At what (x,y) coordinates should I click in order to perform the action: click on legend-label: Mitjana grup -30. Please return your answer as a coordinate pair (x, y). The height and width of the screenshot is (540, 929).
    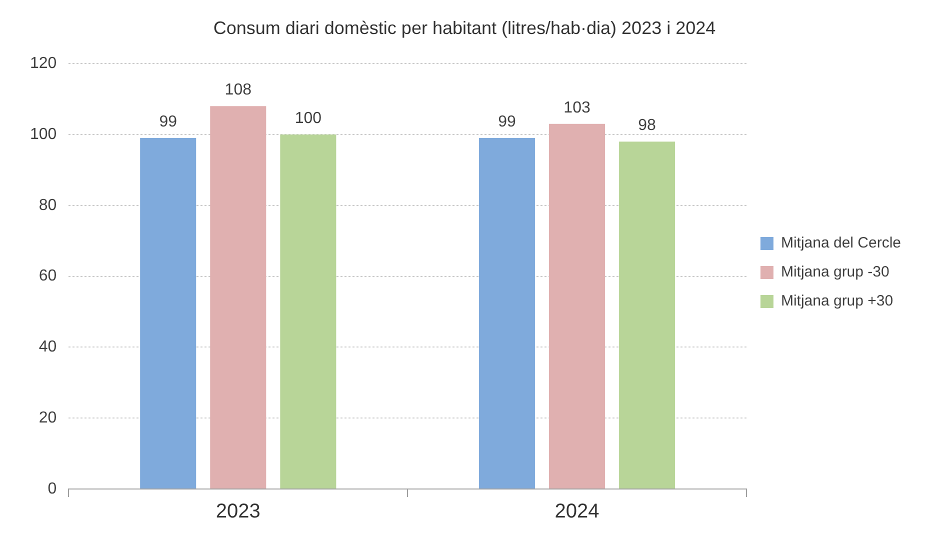
    Looking at the image, I should click on (835, 272).